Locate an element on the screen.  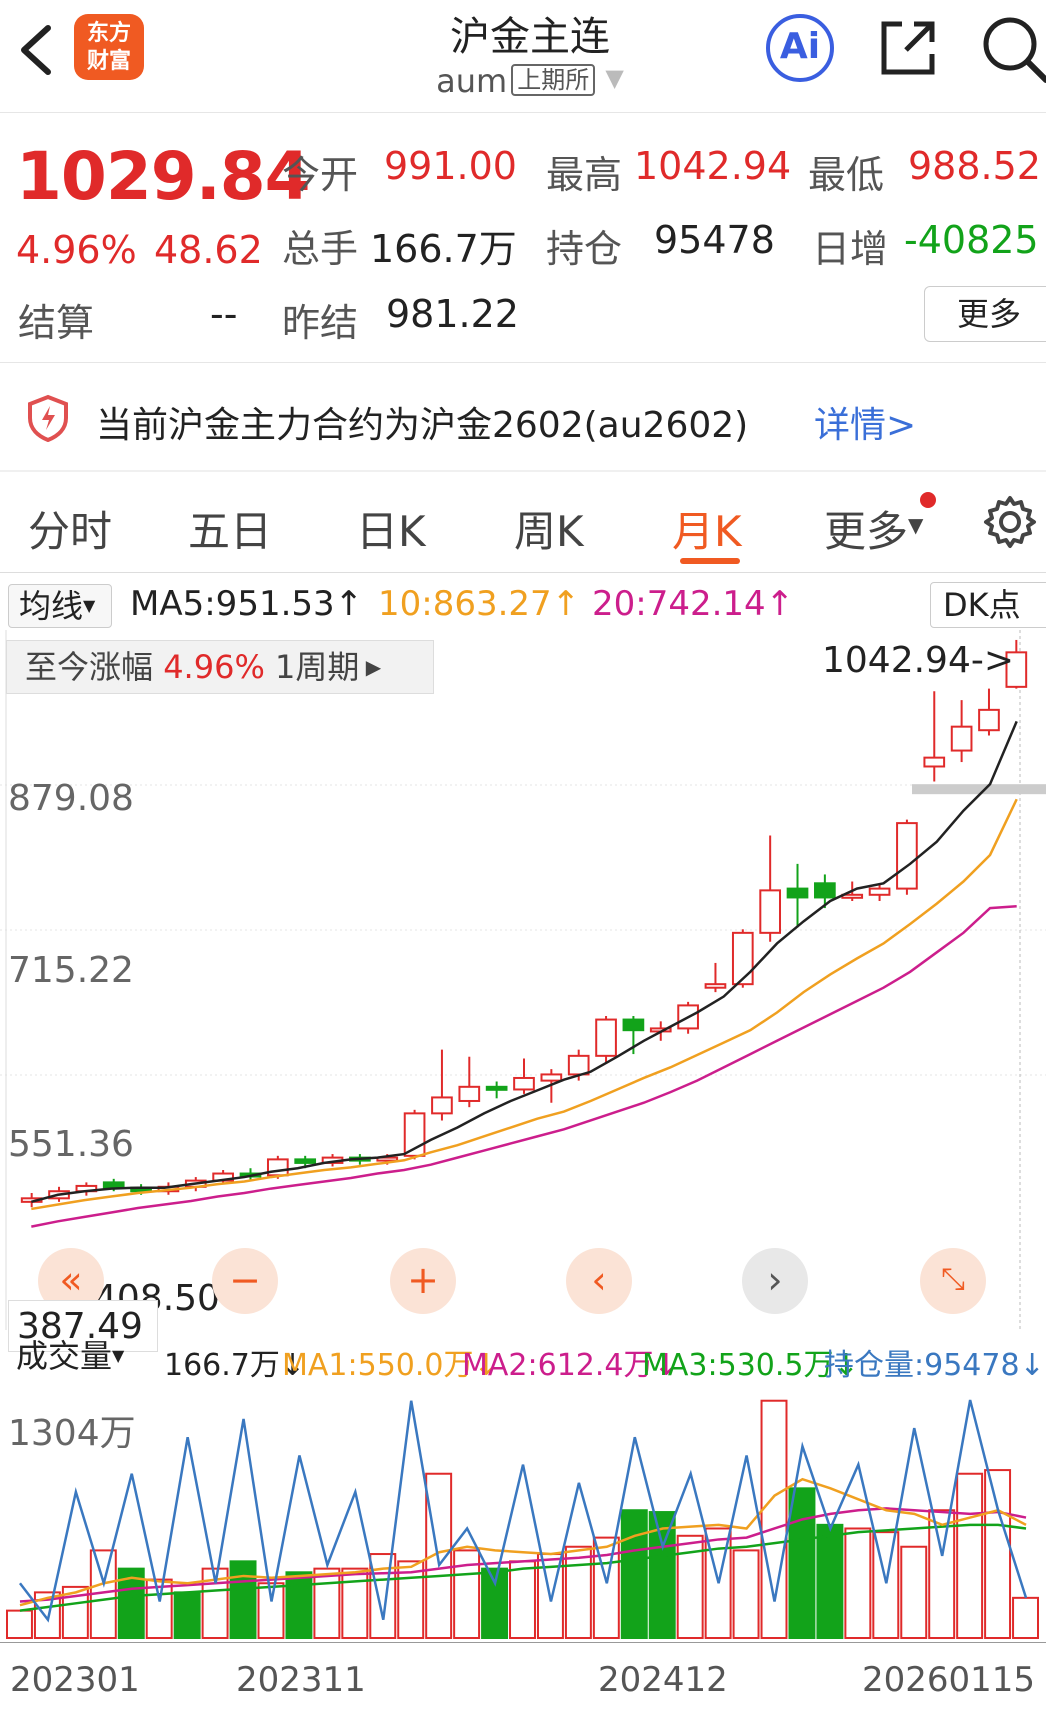
notification-dot is located at coordinates (928, 500).